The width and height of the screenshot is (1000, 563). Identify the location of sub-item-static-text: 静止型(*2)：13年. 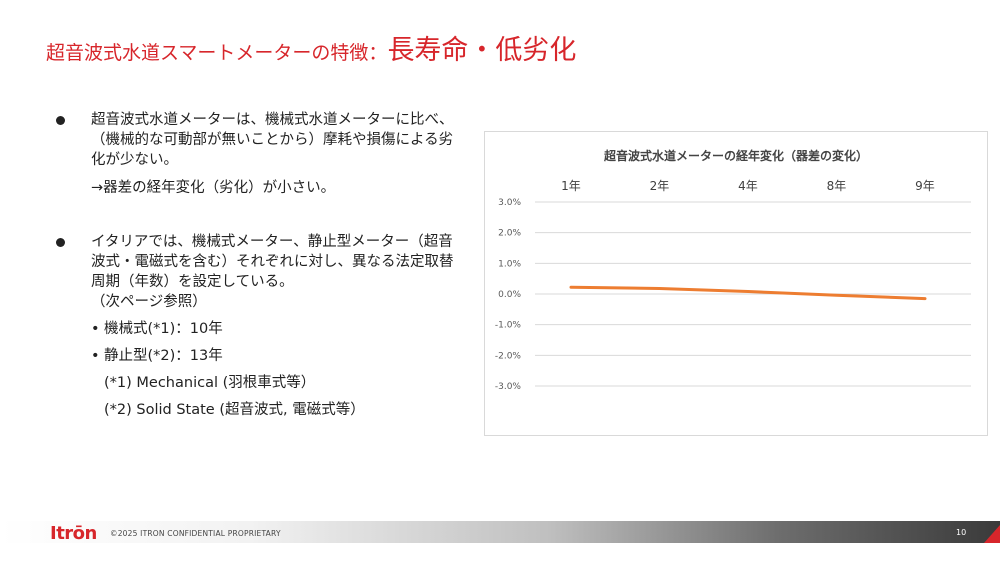
(163, 356).